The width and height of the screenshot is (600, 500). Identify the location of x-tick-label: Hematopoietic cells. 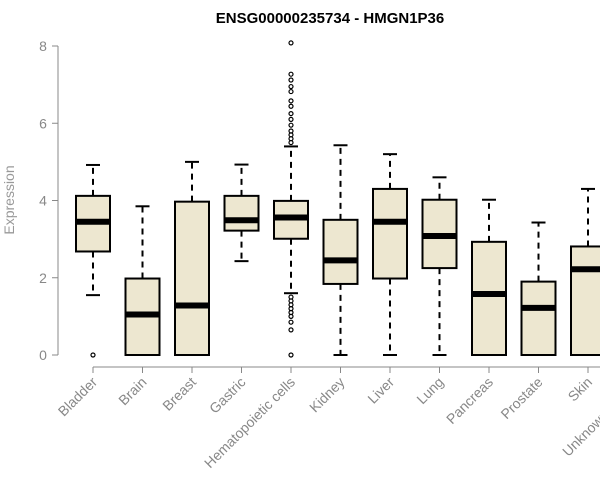
(249, 422).